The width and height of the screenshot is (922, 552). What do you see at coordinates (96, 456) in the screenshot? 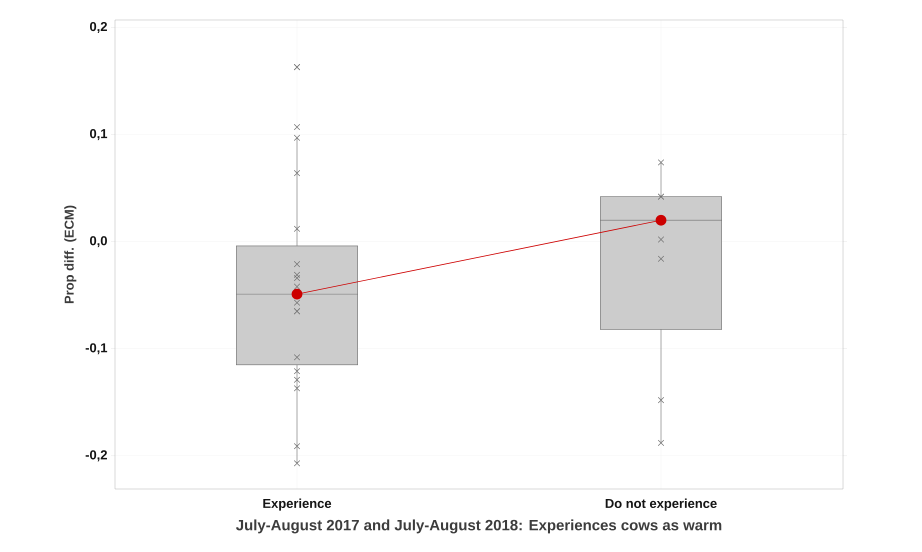
I see `y-tick-label: -0,2` at bounding box center [96, 456].